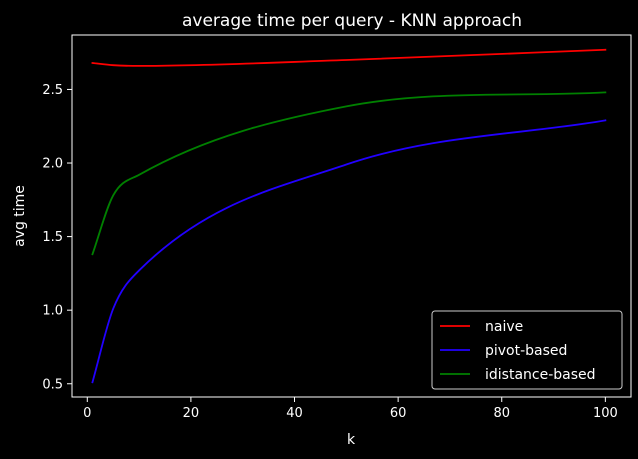 The height and width of the screenshot is (459, 638). Describe the element at coordinates (20, 216) in the screenshot. I see `y-axis-label: avg time` at that location.